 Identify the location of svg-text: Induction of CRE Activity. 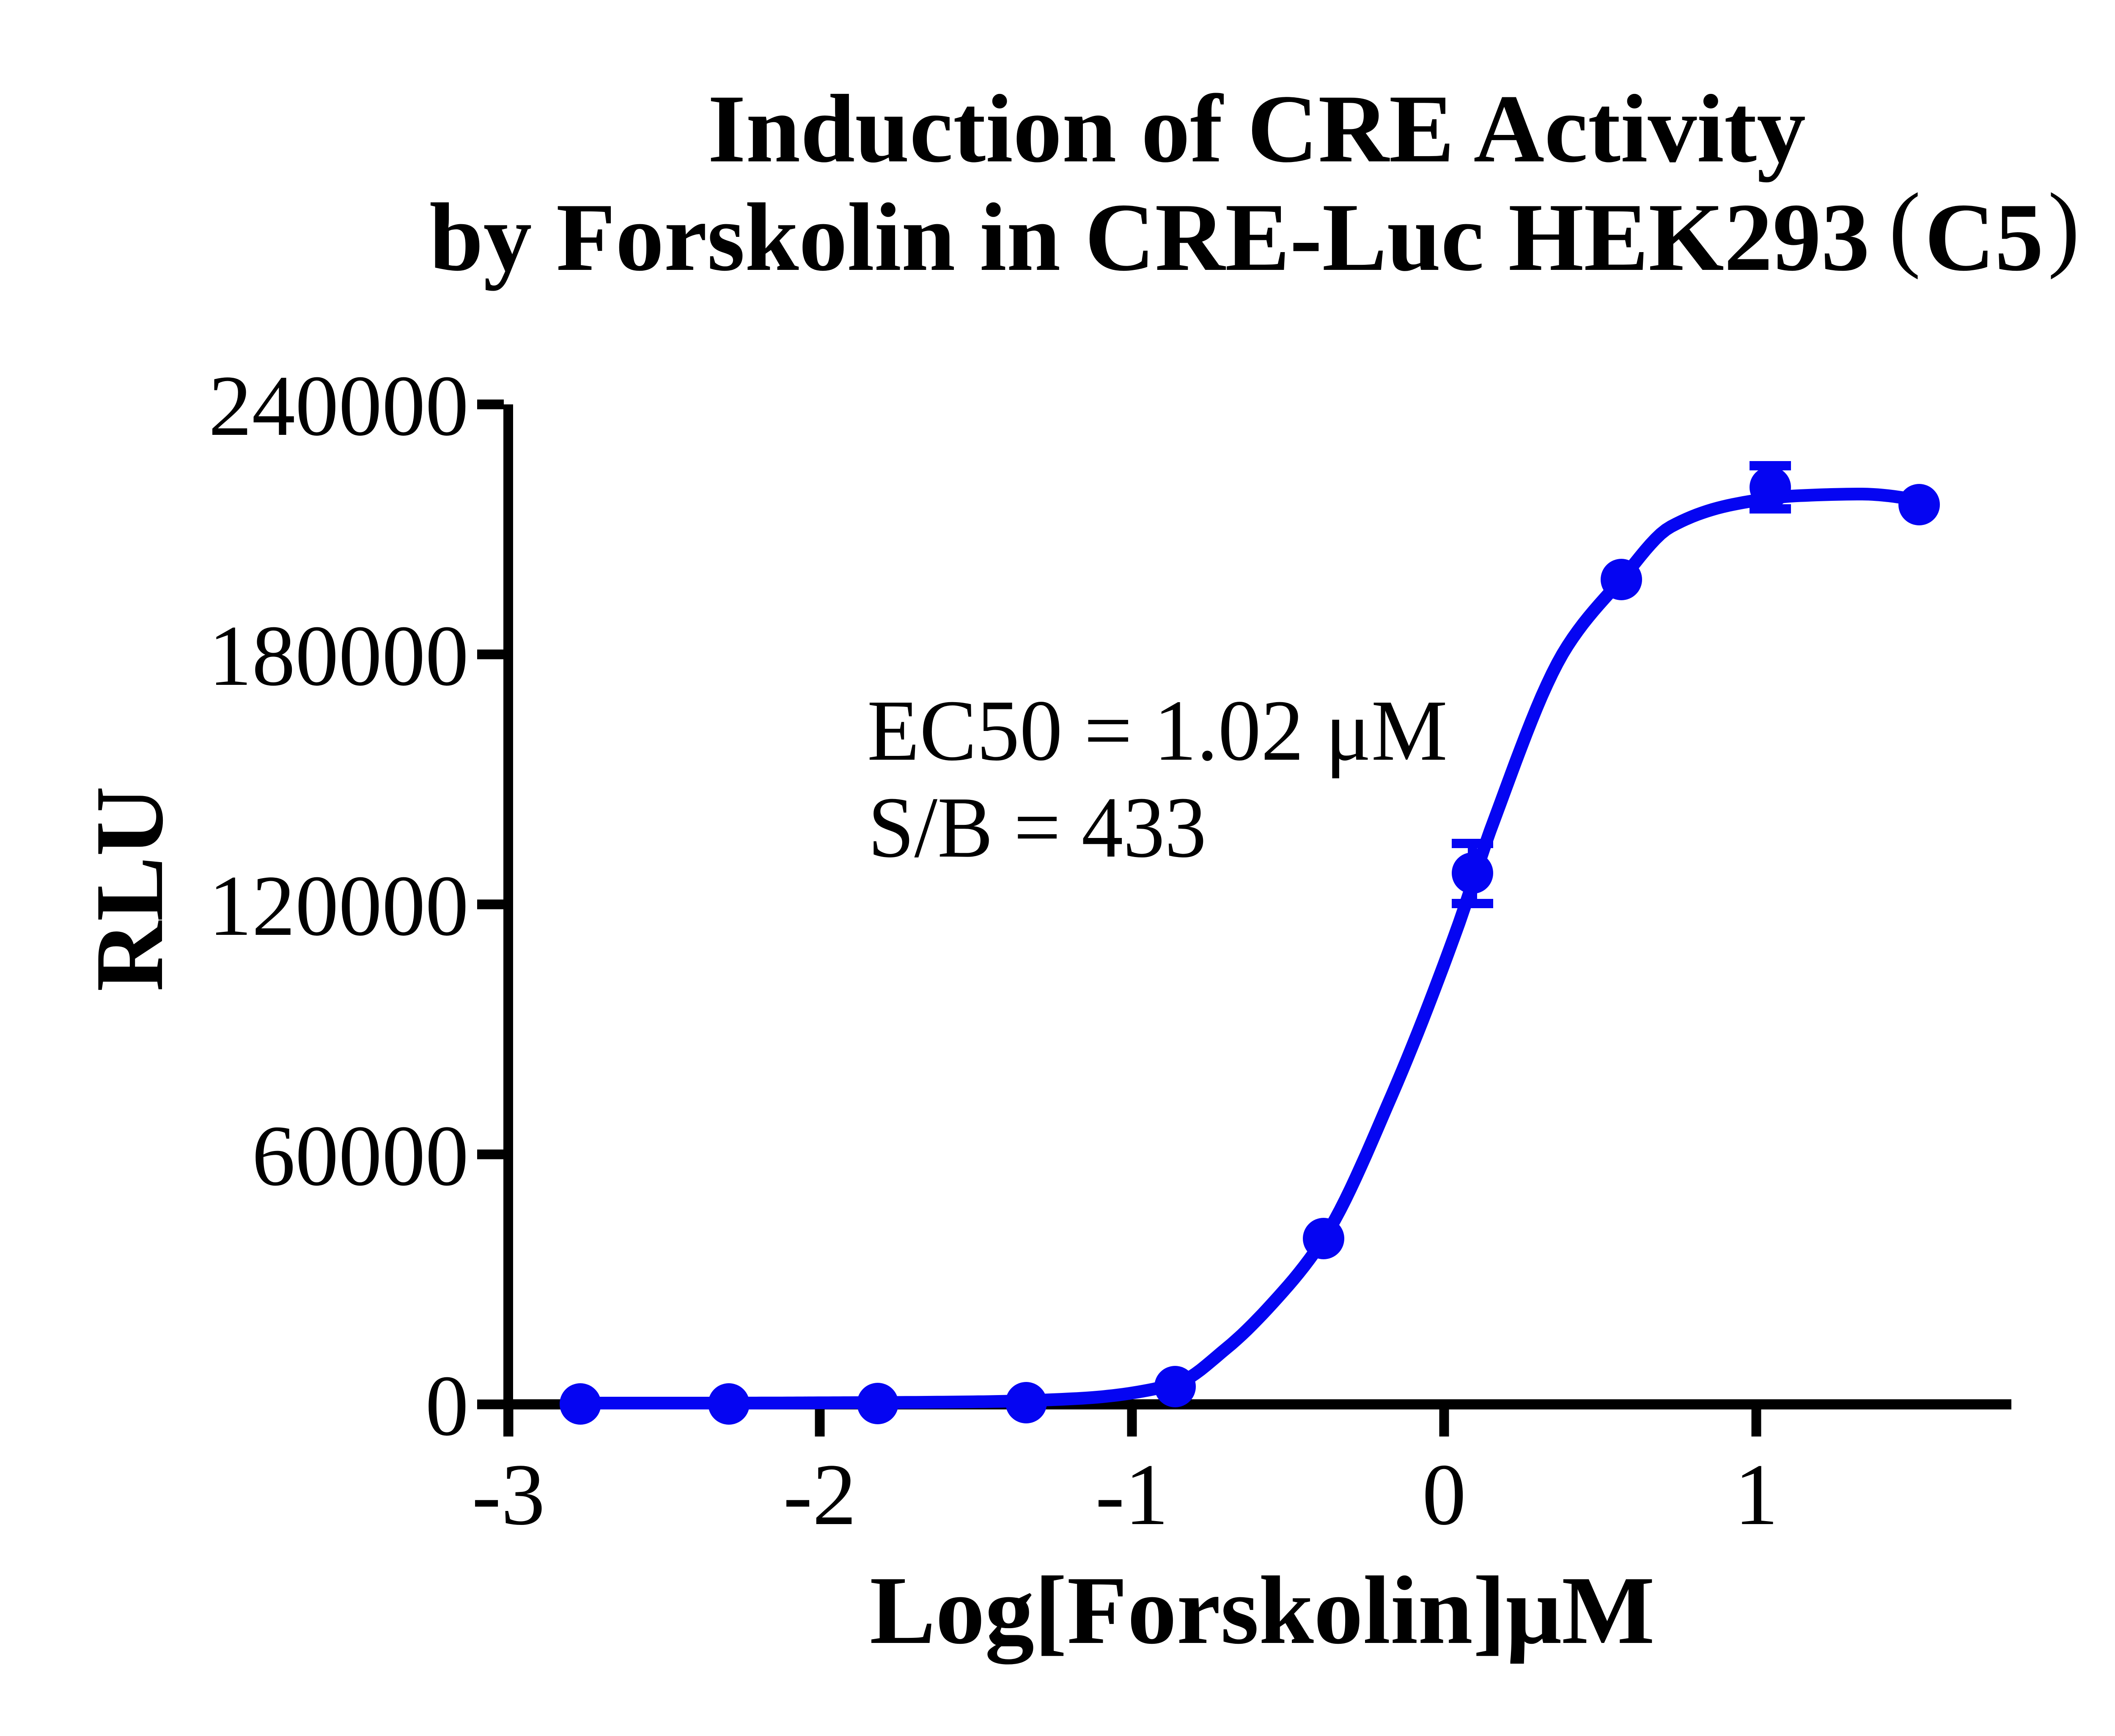
(1257, 129).